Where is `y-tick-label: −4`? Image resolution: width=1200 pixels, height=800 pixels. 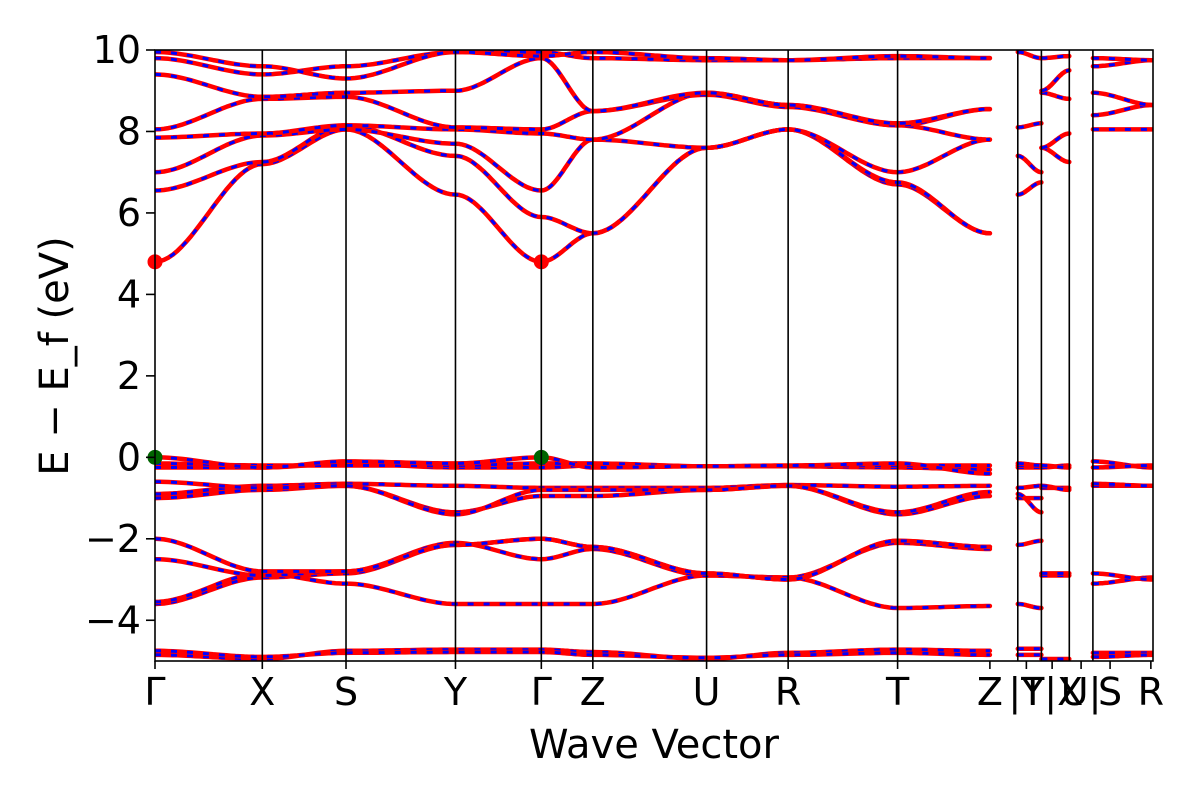
y-tick-label: −4 is located at coordinates (113, 620).